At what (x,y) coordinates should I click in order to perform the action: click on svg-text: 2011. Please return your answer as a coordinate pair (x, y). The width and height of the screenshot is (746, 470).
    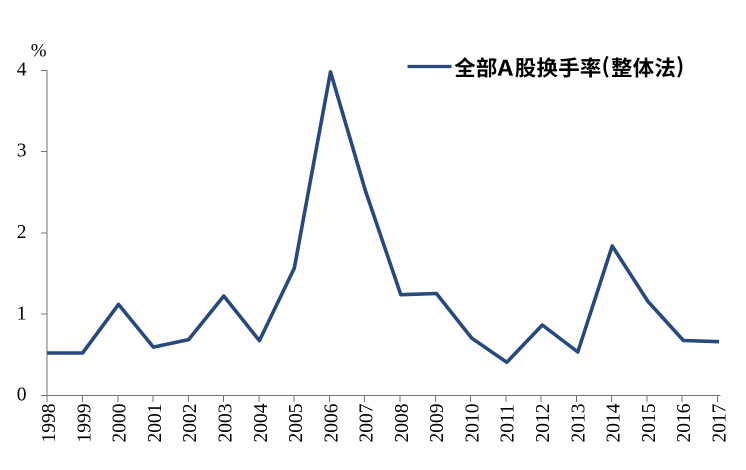
    Looking at the image, I should click on (508, 423).